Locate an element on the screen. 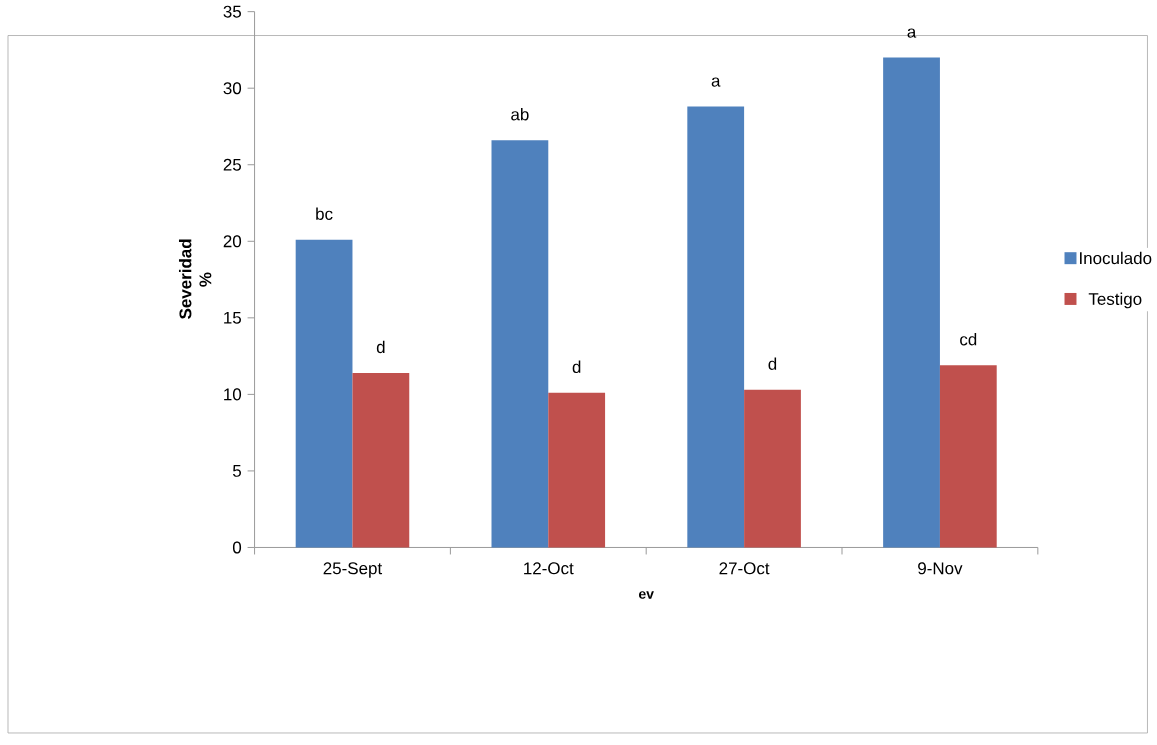 Image resolution: width=1157 pixels, height=745 pixels. legend-label: Inoculado is located at coordinates (1116, 258).